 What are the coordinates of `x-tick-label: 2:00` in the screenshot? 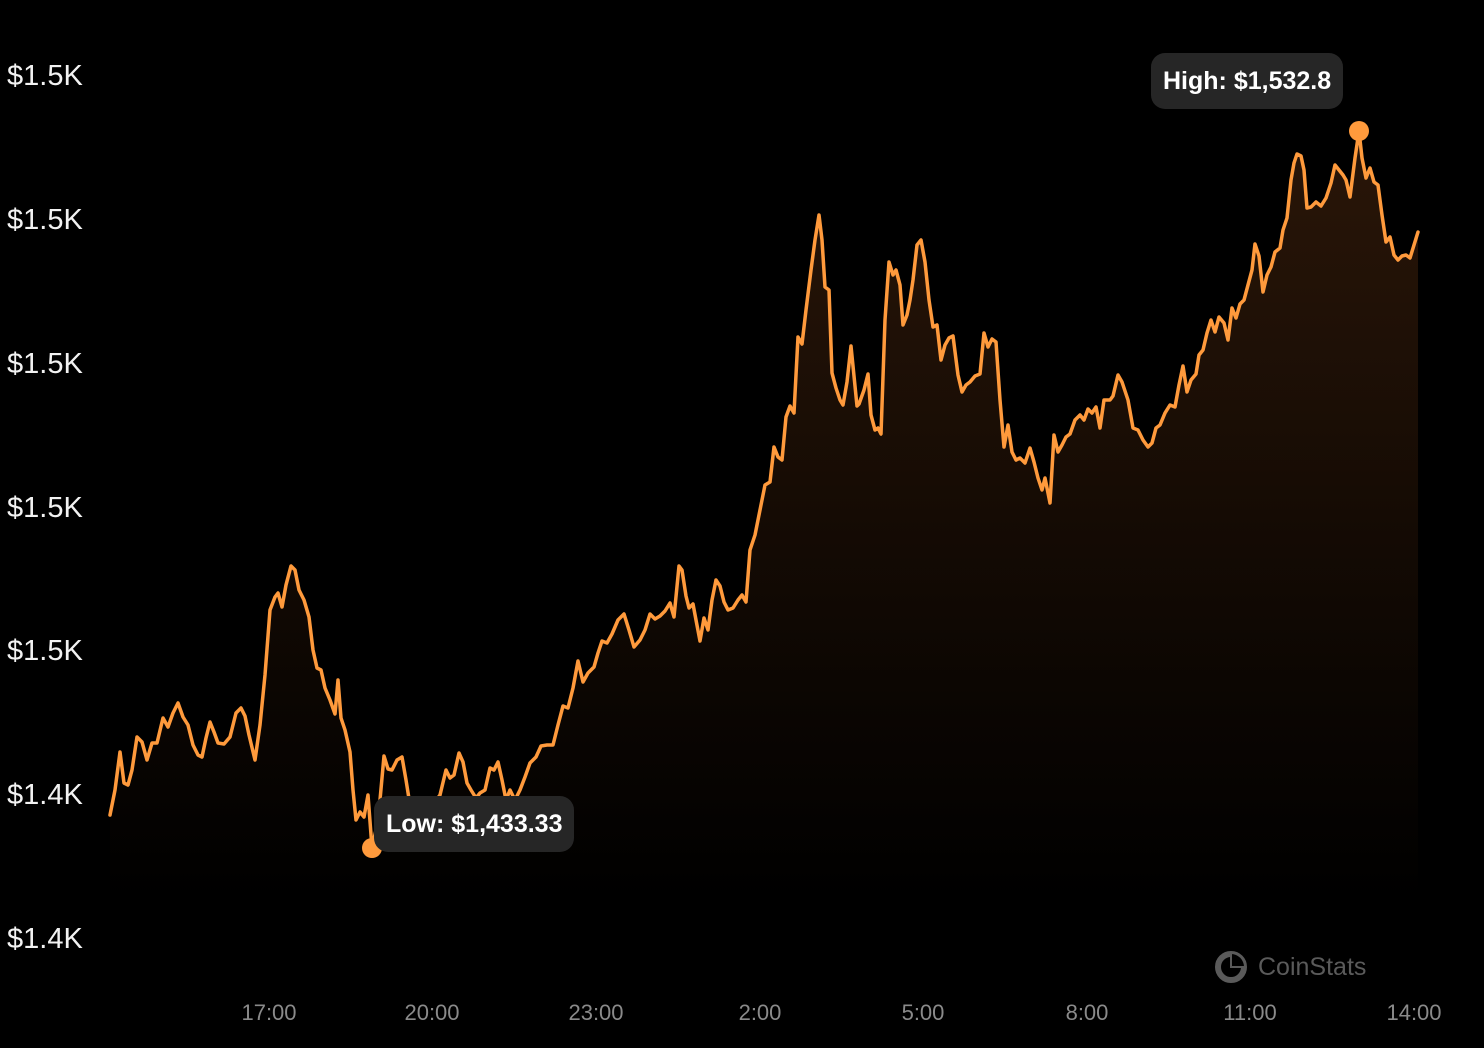 It's located at (760, 1012).